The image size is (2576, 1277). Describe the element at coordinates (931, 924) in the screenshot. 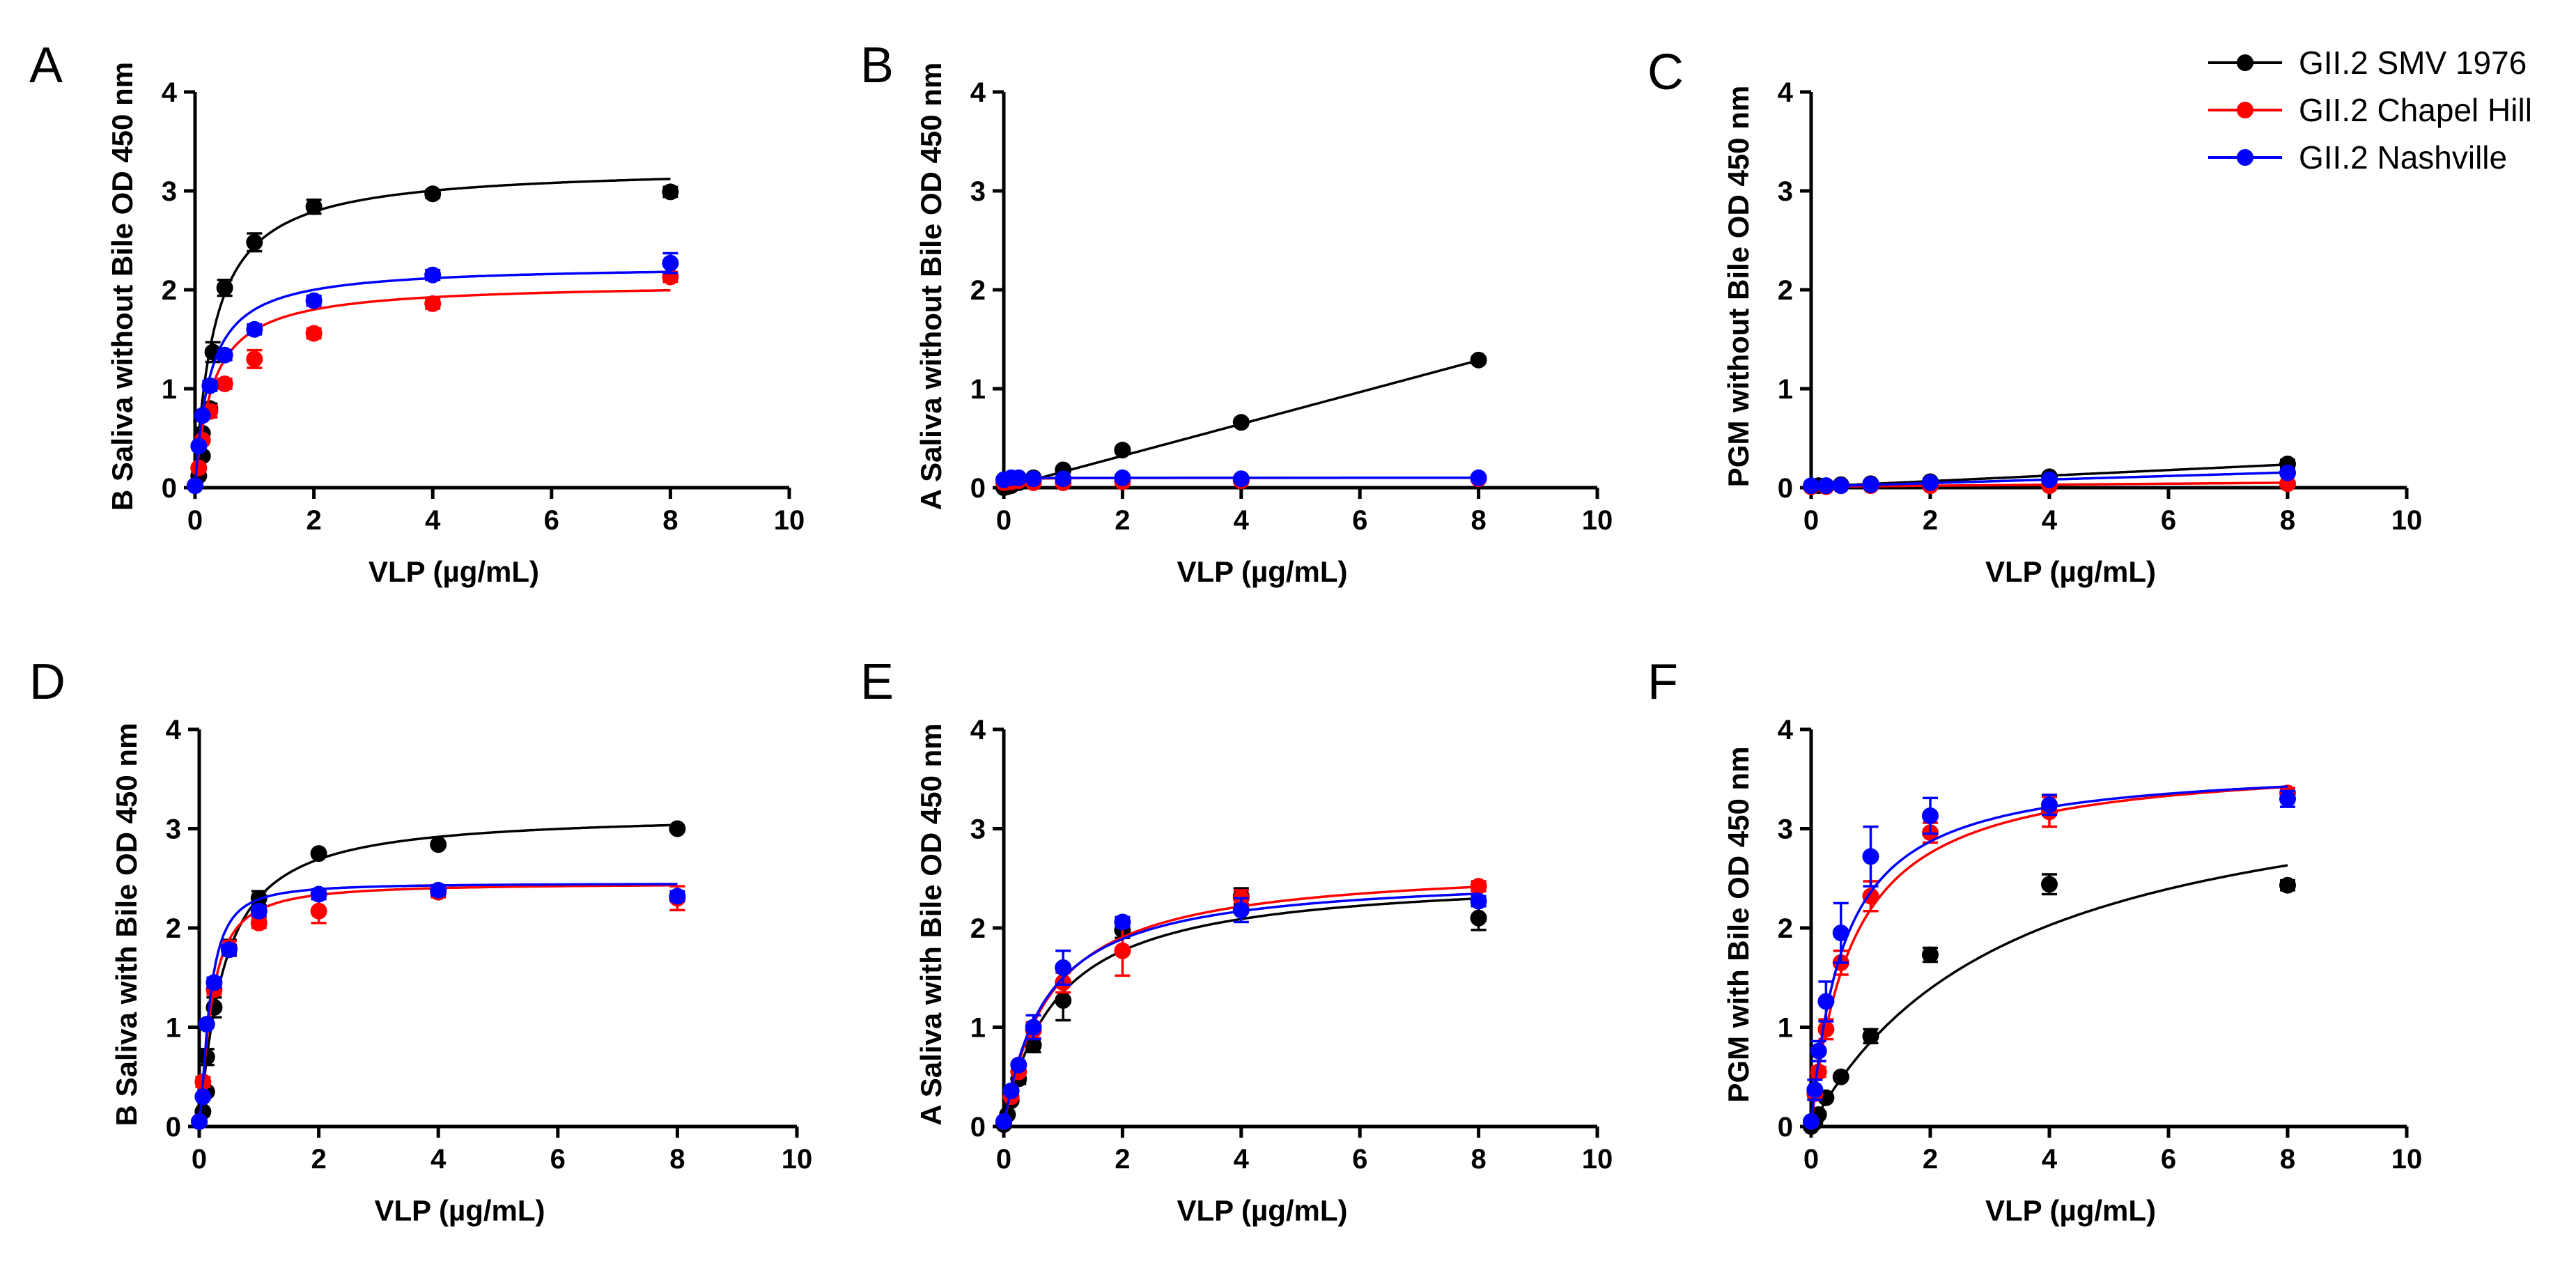

I see `y-axis-title: A Saliva with Bile OD 450 nm` at that location.